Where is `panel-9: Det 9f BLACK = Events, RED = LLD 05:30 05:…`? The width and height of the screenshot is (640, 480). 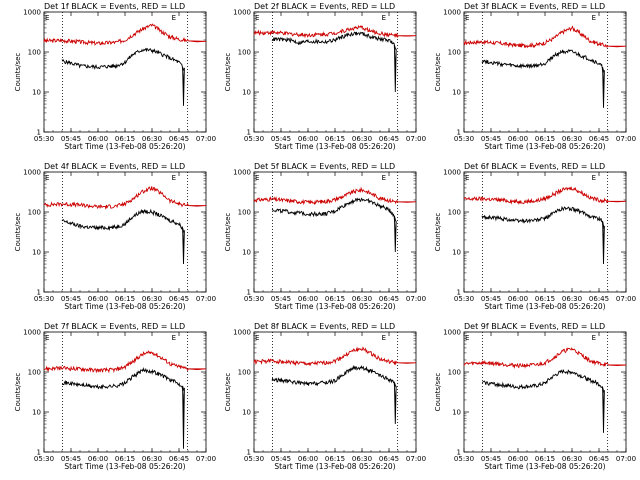 panel-9: Det 9f BLACK = Events, RED = LLD 05:30 05:… is located at coordinates (535, 396).